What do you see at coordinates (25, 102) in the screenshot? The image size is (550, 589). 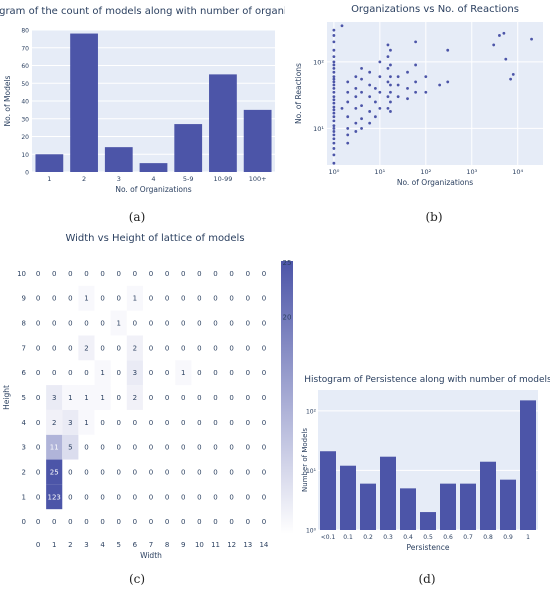 I see `chart-a-ytick-label: 40` at bounding box center [25, 102].